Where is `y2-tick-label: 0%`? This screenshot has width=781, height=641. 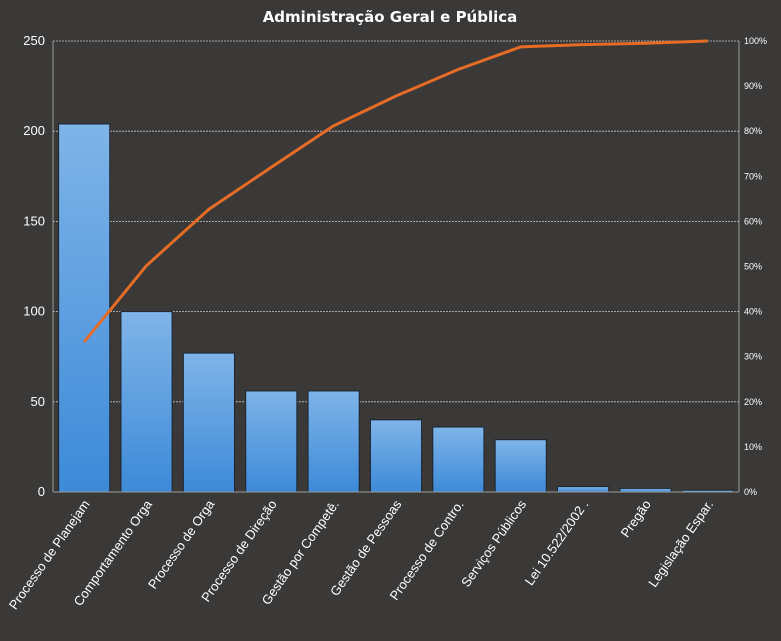
y2-tick-label: 0% is located at coordinates (750, 492).